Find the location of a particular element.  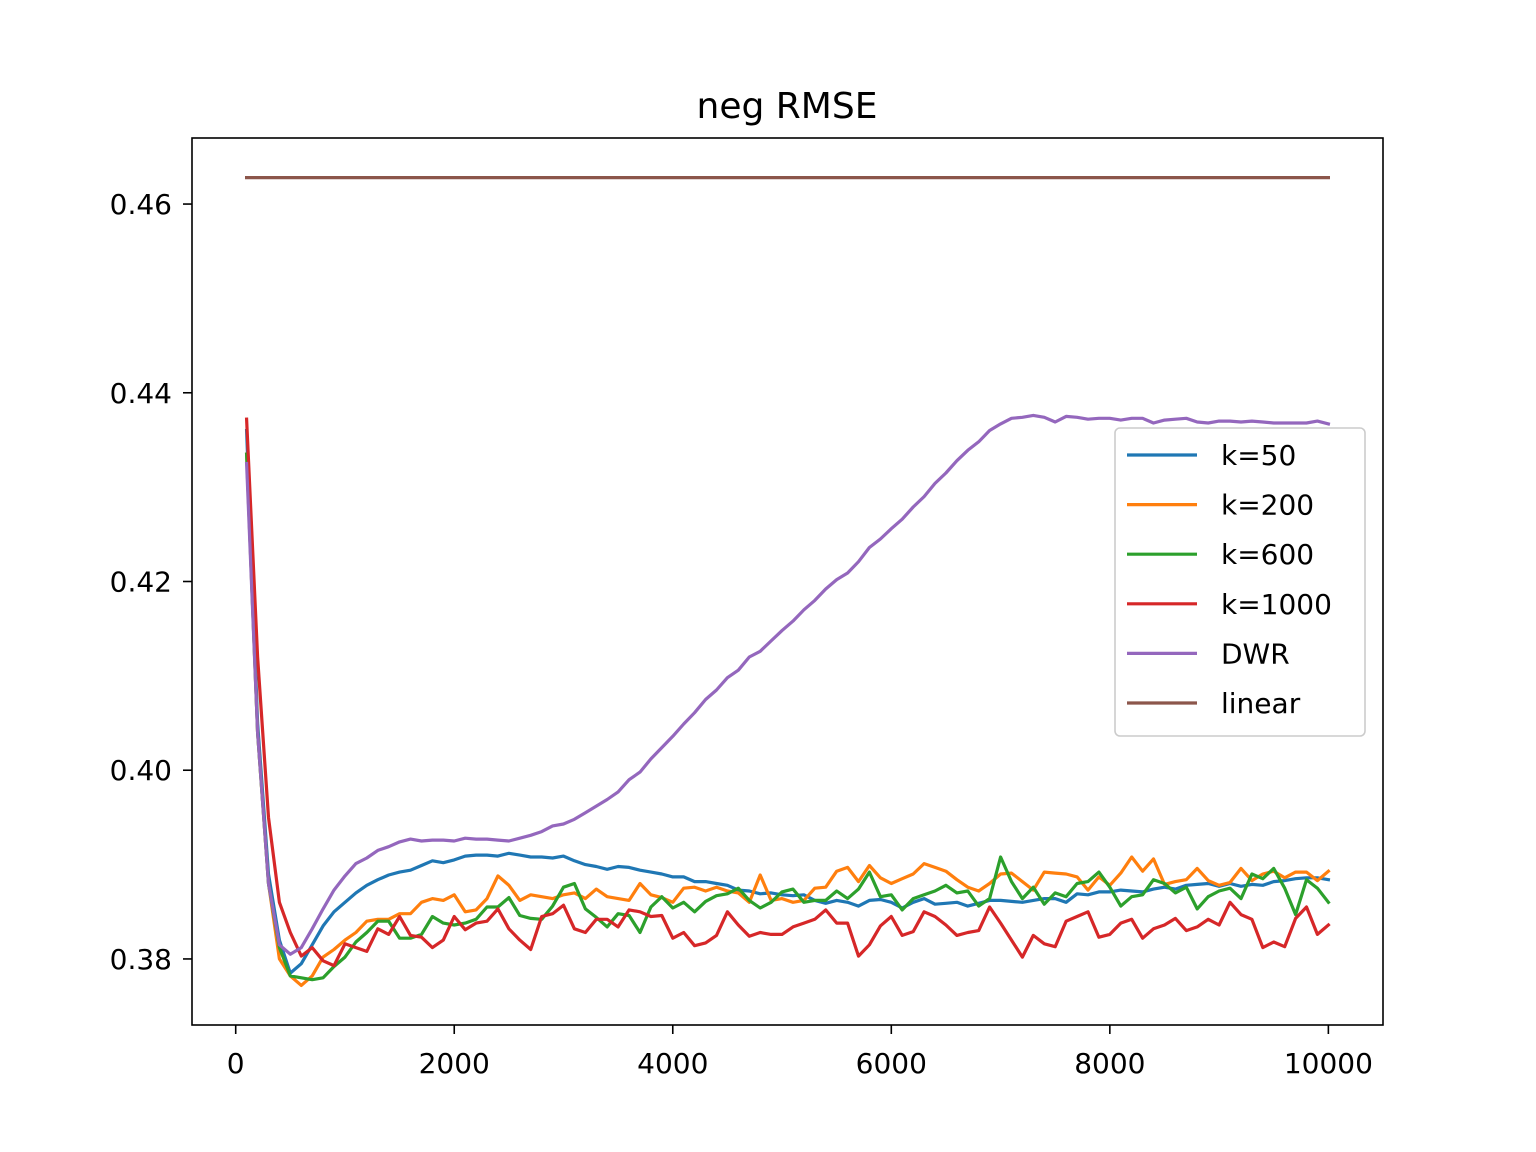

x-tick-label: 2000 is located at coordinates (454, 1063).